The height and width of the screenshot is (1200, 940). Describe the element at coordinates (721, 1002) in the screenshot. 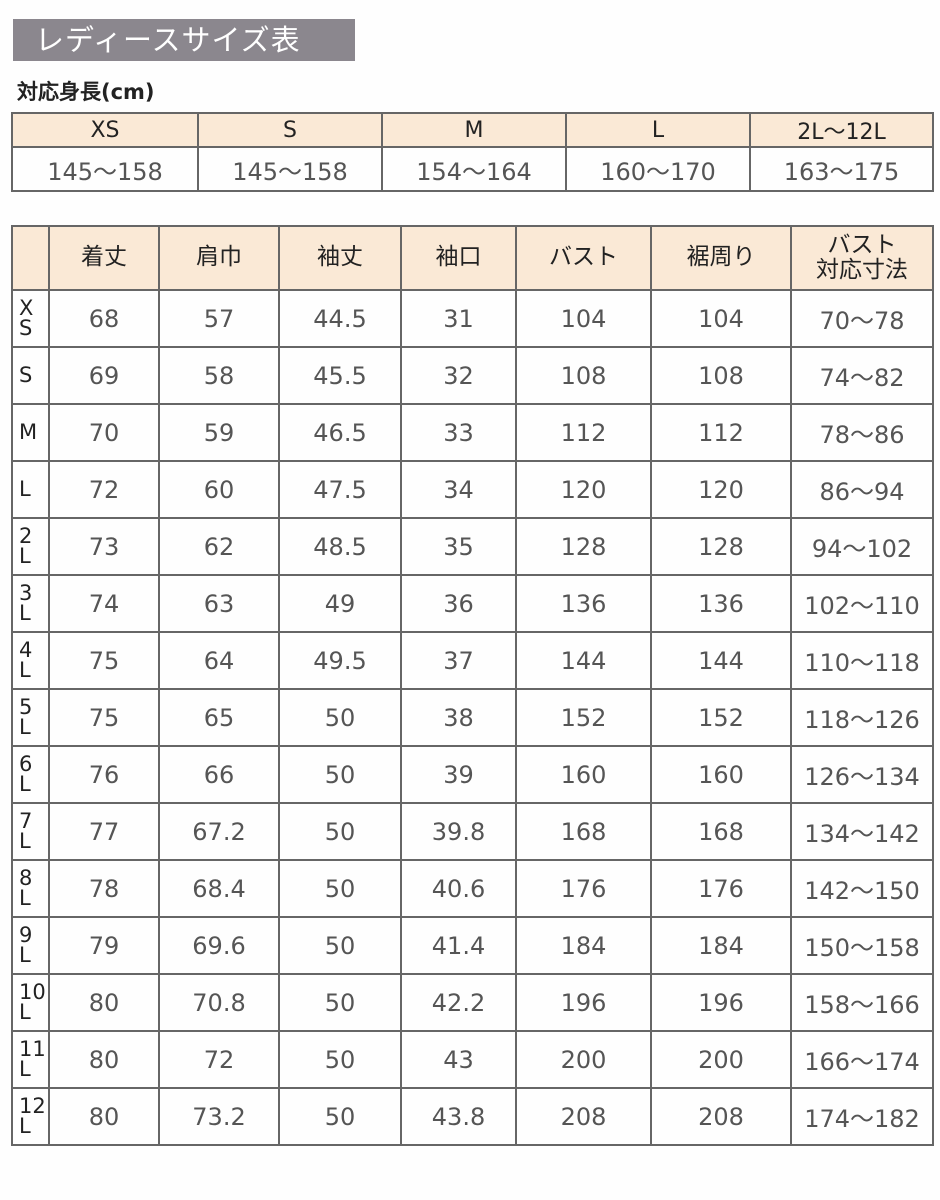

I see `measurement-cell: 196` at that location.